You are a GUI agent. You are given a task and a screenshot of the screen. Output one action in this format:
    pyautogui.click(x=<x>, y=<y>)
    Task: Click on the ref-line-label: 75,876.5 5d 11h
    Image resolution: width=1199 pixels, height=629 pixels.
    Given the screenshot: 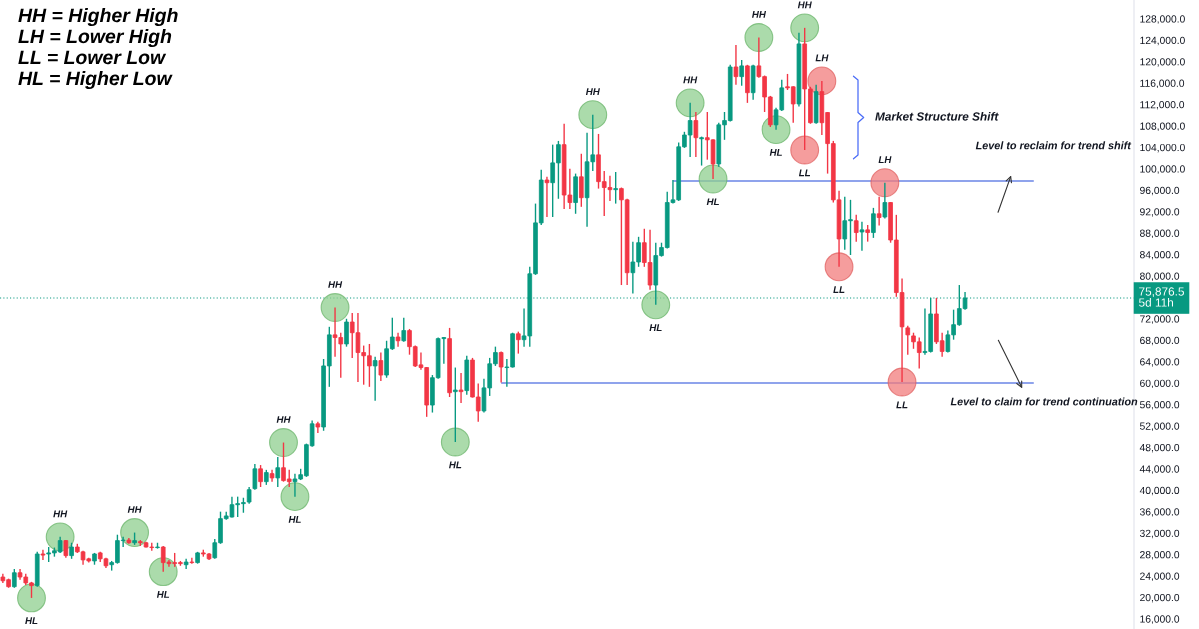 What is the action you would take?
    pyautogui.click(x=1161, y=297)
    